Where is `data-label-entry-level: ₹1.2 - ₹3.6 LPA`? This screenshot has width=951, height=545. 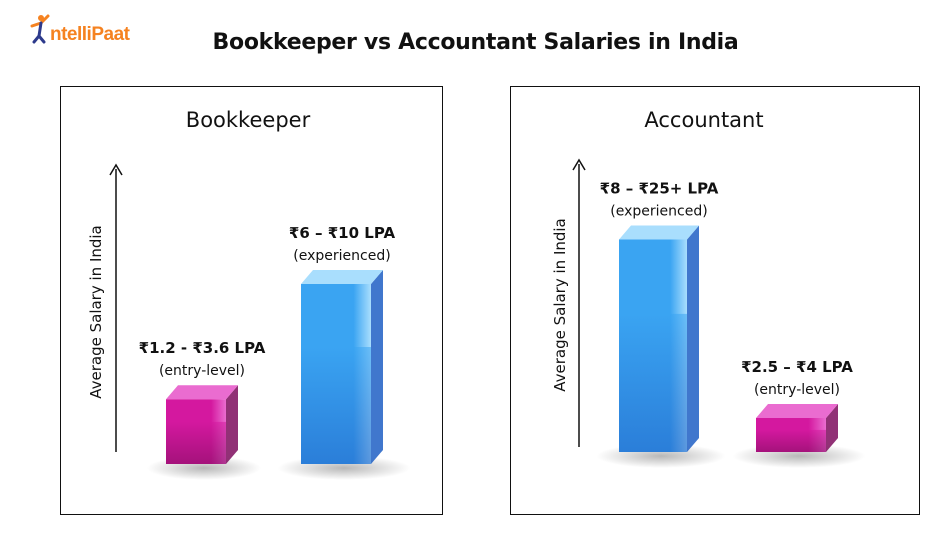 data-label-entry-level: ₹1.2 - ₹3.6 LPA is located at coordinates (202, 348).